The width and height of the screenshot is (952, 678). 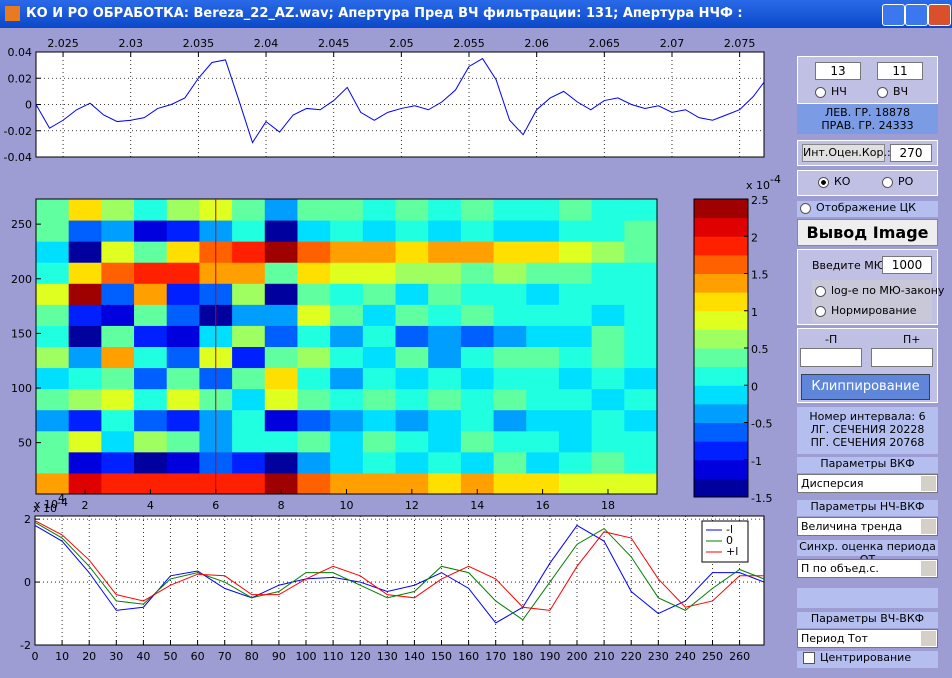 What do you see at coordinates (867, 568) in the screenshot?
I see `sync-select: П по объед.с.` at bounding box center [867, 568].